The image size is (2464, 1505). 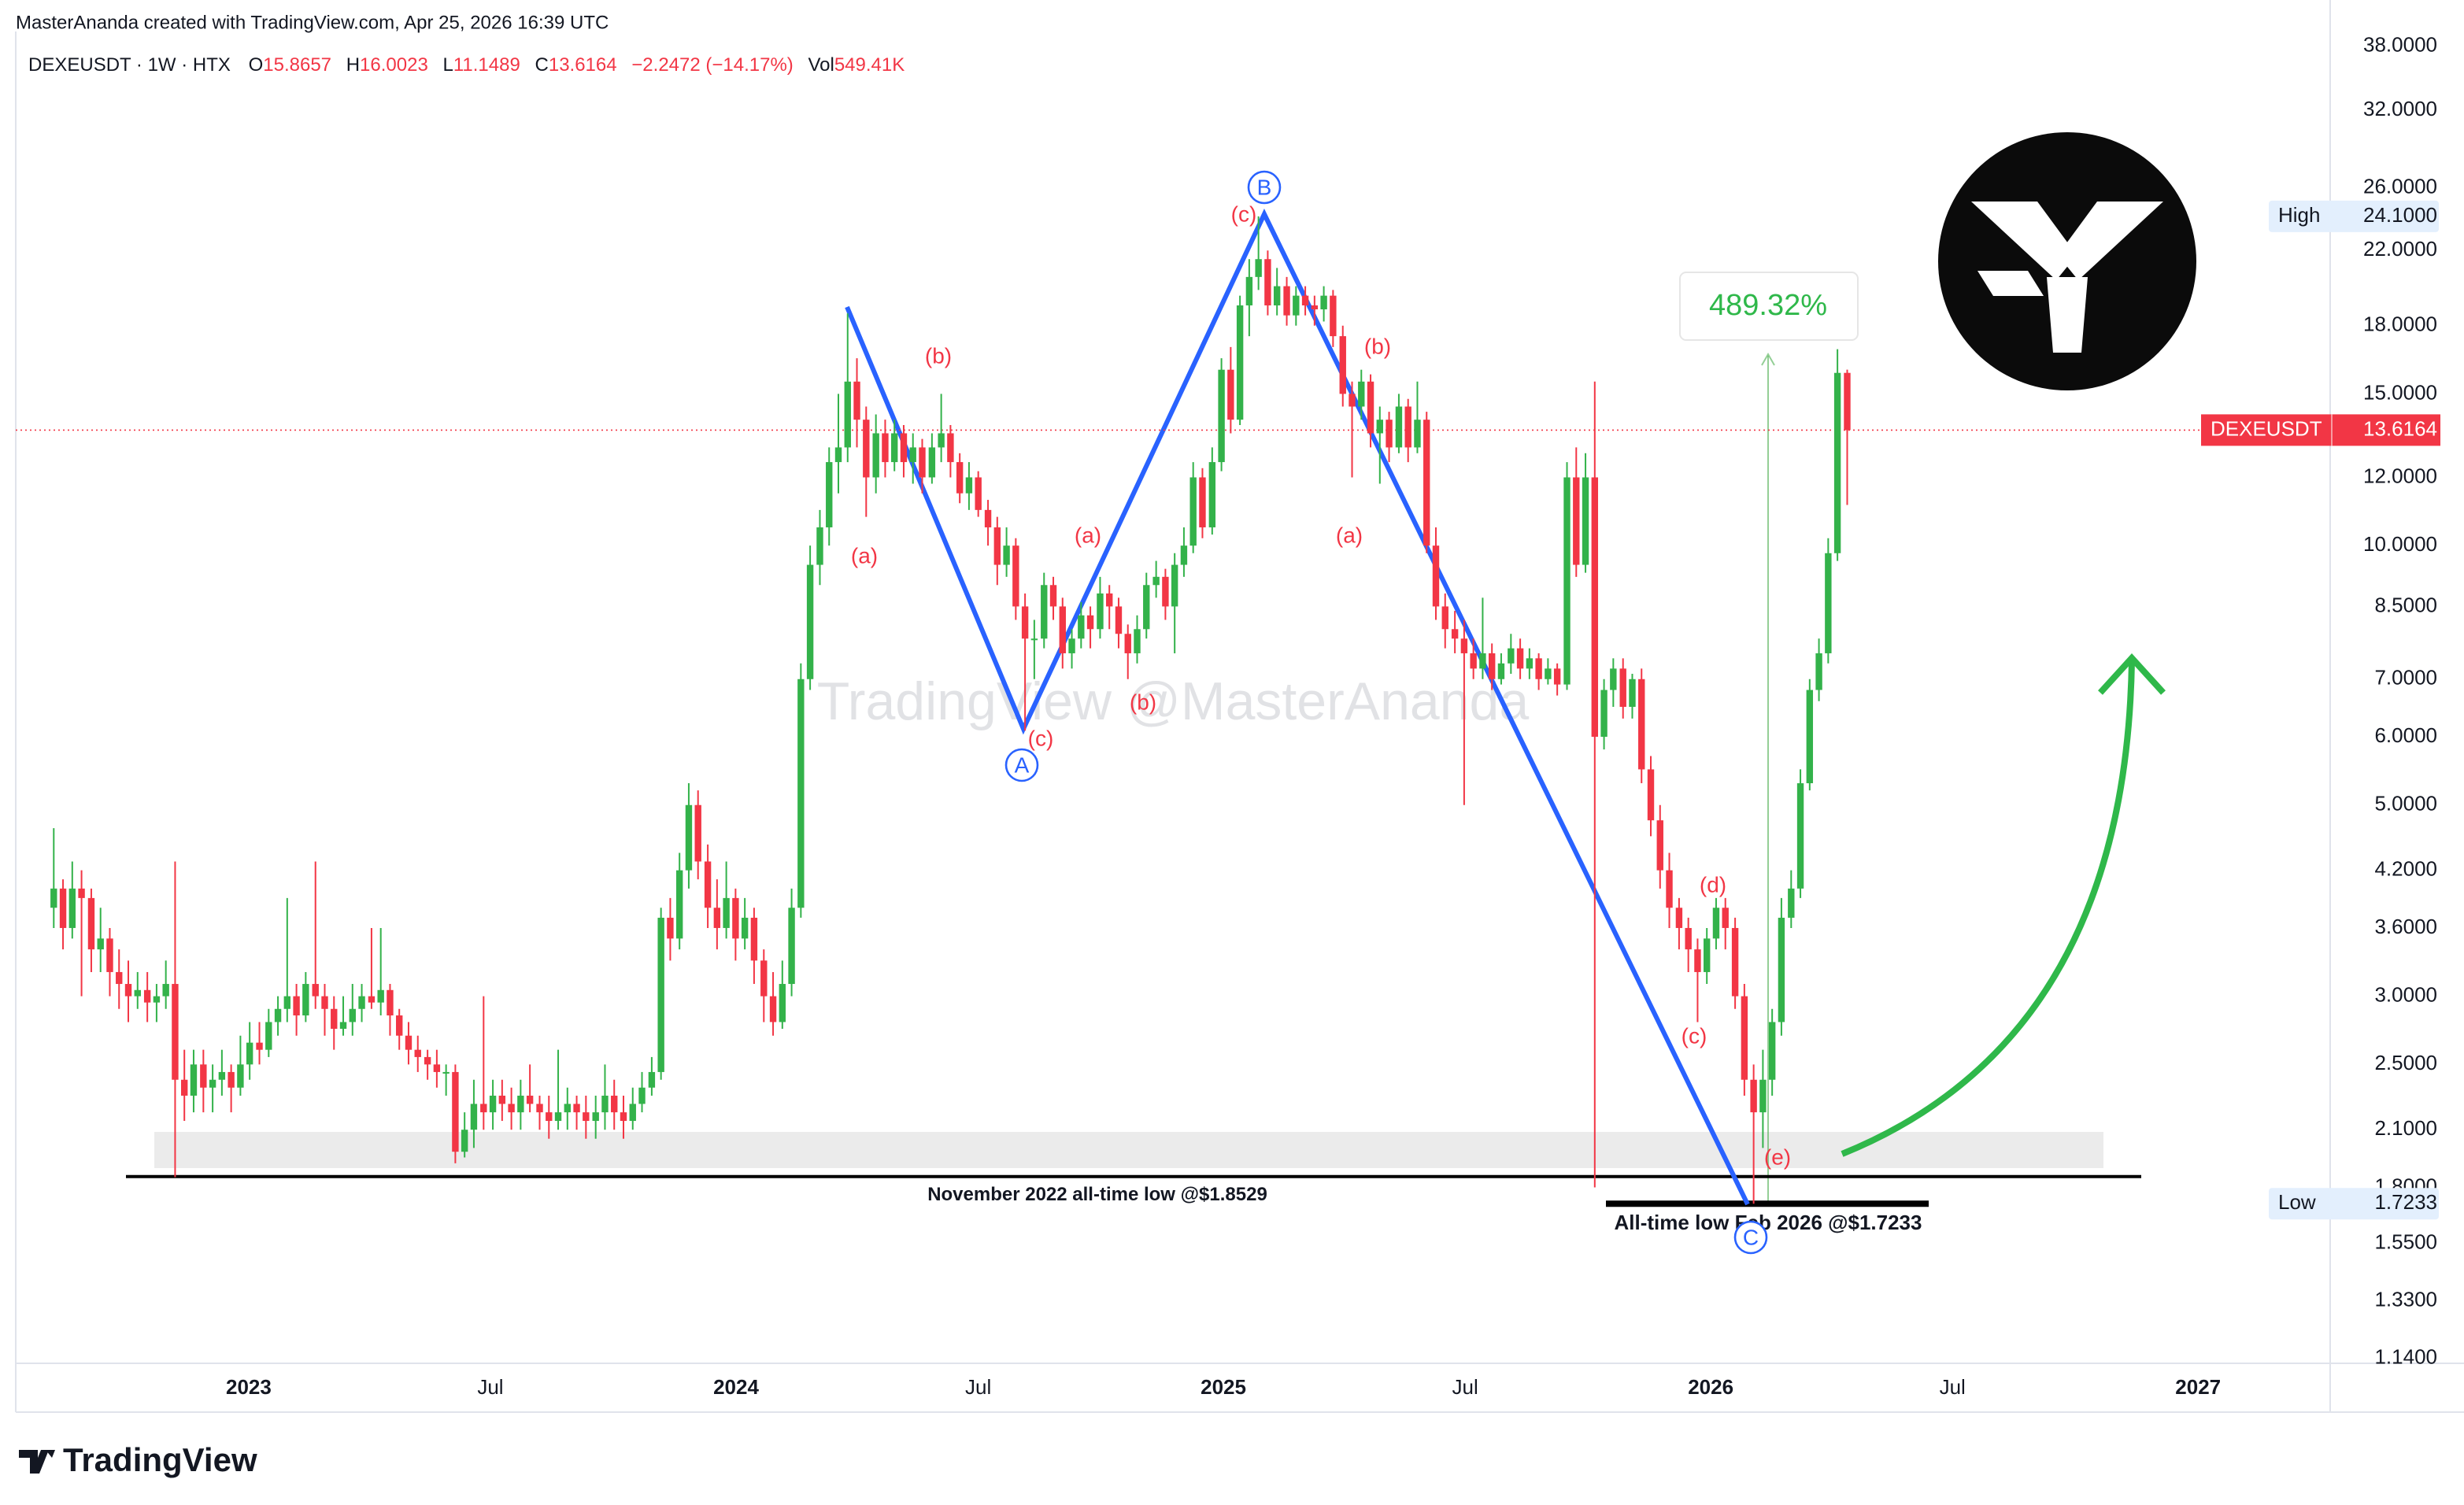 I want to click on y-tick-label: 1.3300, so click(x=2405, y=1299).